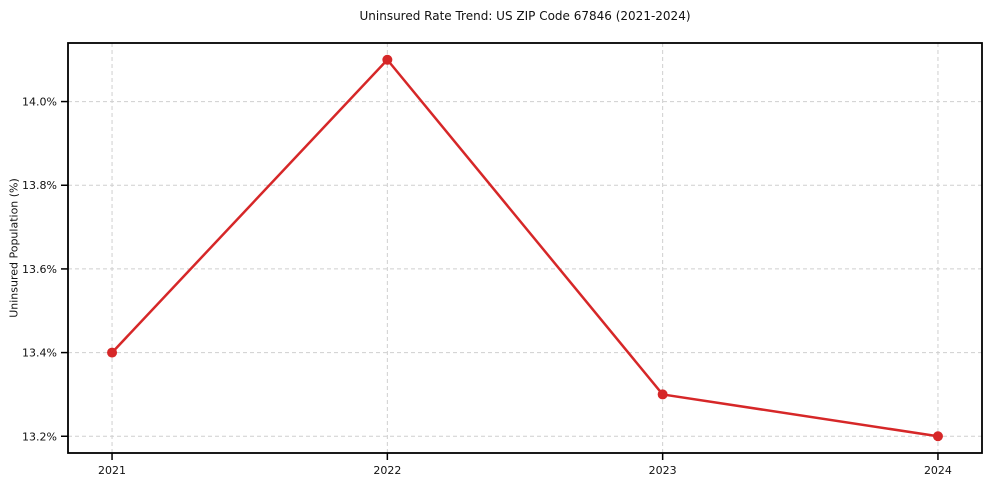  I want to click on x-tick-label: 2023, so click(663, 470).